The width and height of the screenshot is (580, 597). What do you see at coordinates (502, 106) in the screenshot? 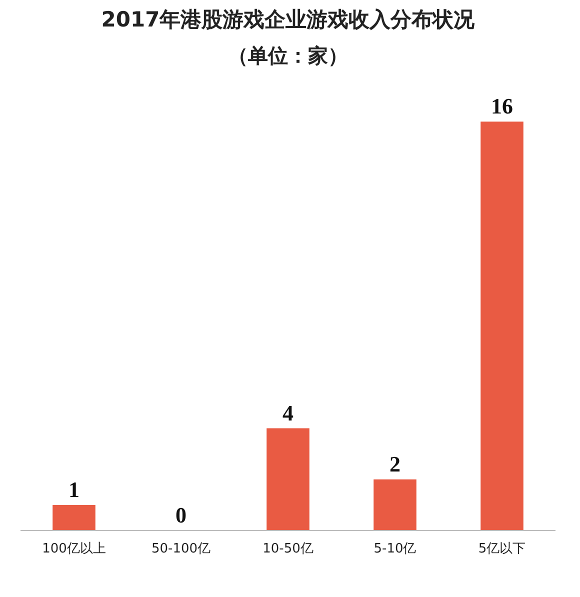
I see `data-label: 16` at bounding box center [502, 106].